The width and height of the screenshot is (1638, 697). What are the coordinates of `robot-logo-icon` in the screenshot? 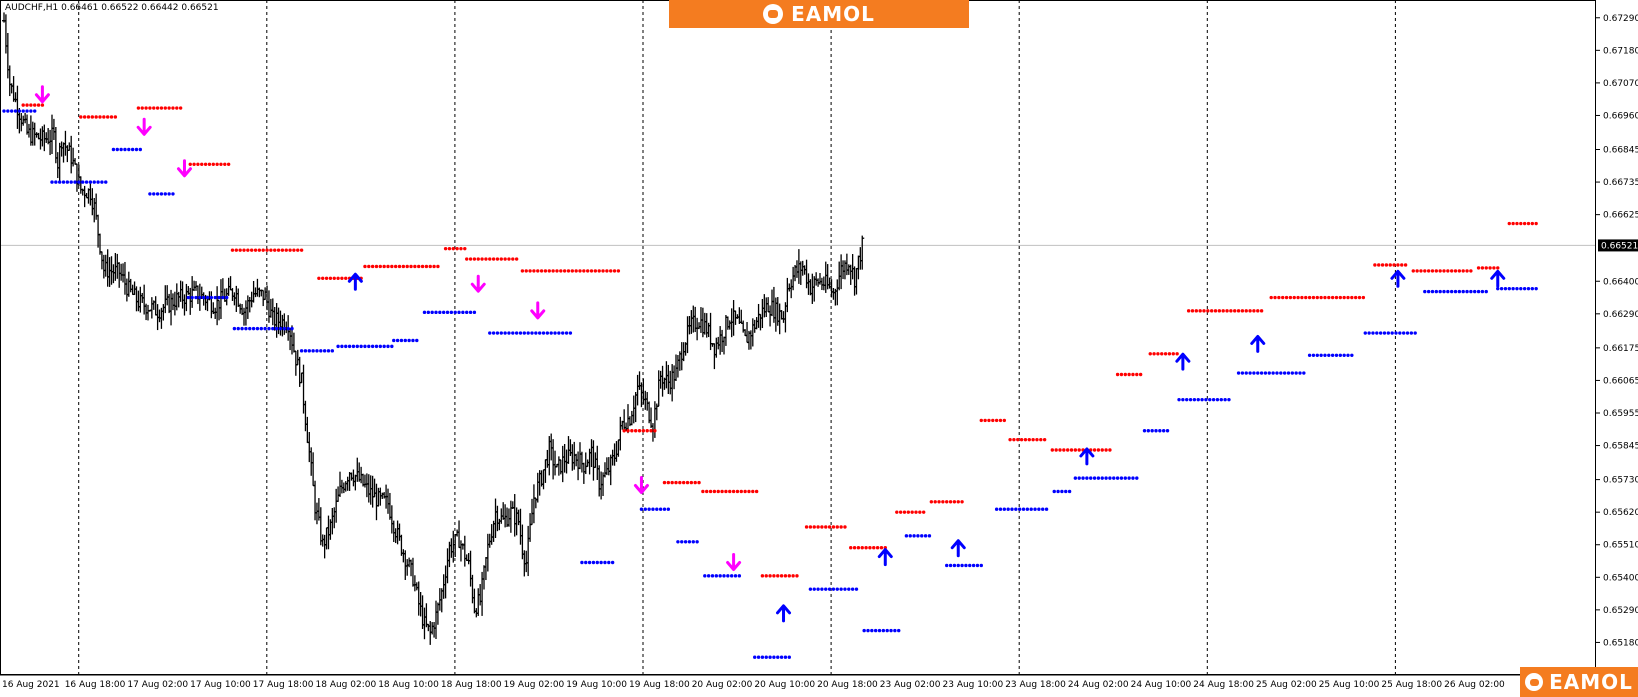 It's located at (773, 14).